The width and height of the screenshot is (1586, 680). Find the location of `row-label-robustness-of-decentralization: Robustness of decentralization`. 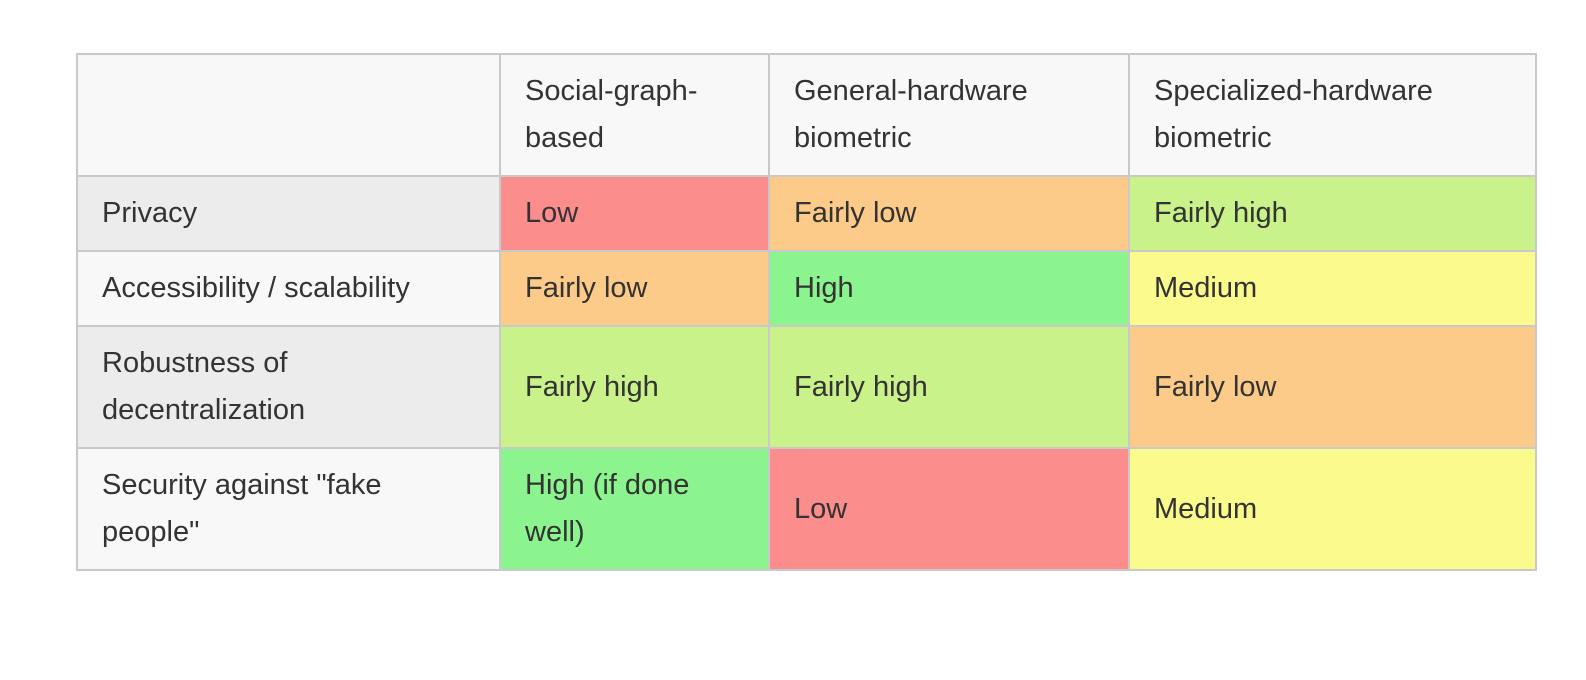

row-label-robustness-of-decentralization: Robustness of decentralization is located at coordinates (288, 387).